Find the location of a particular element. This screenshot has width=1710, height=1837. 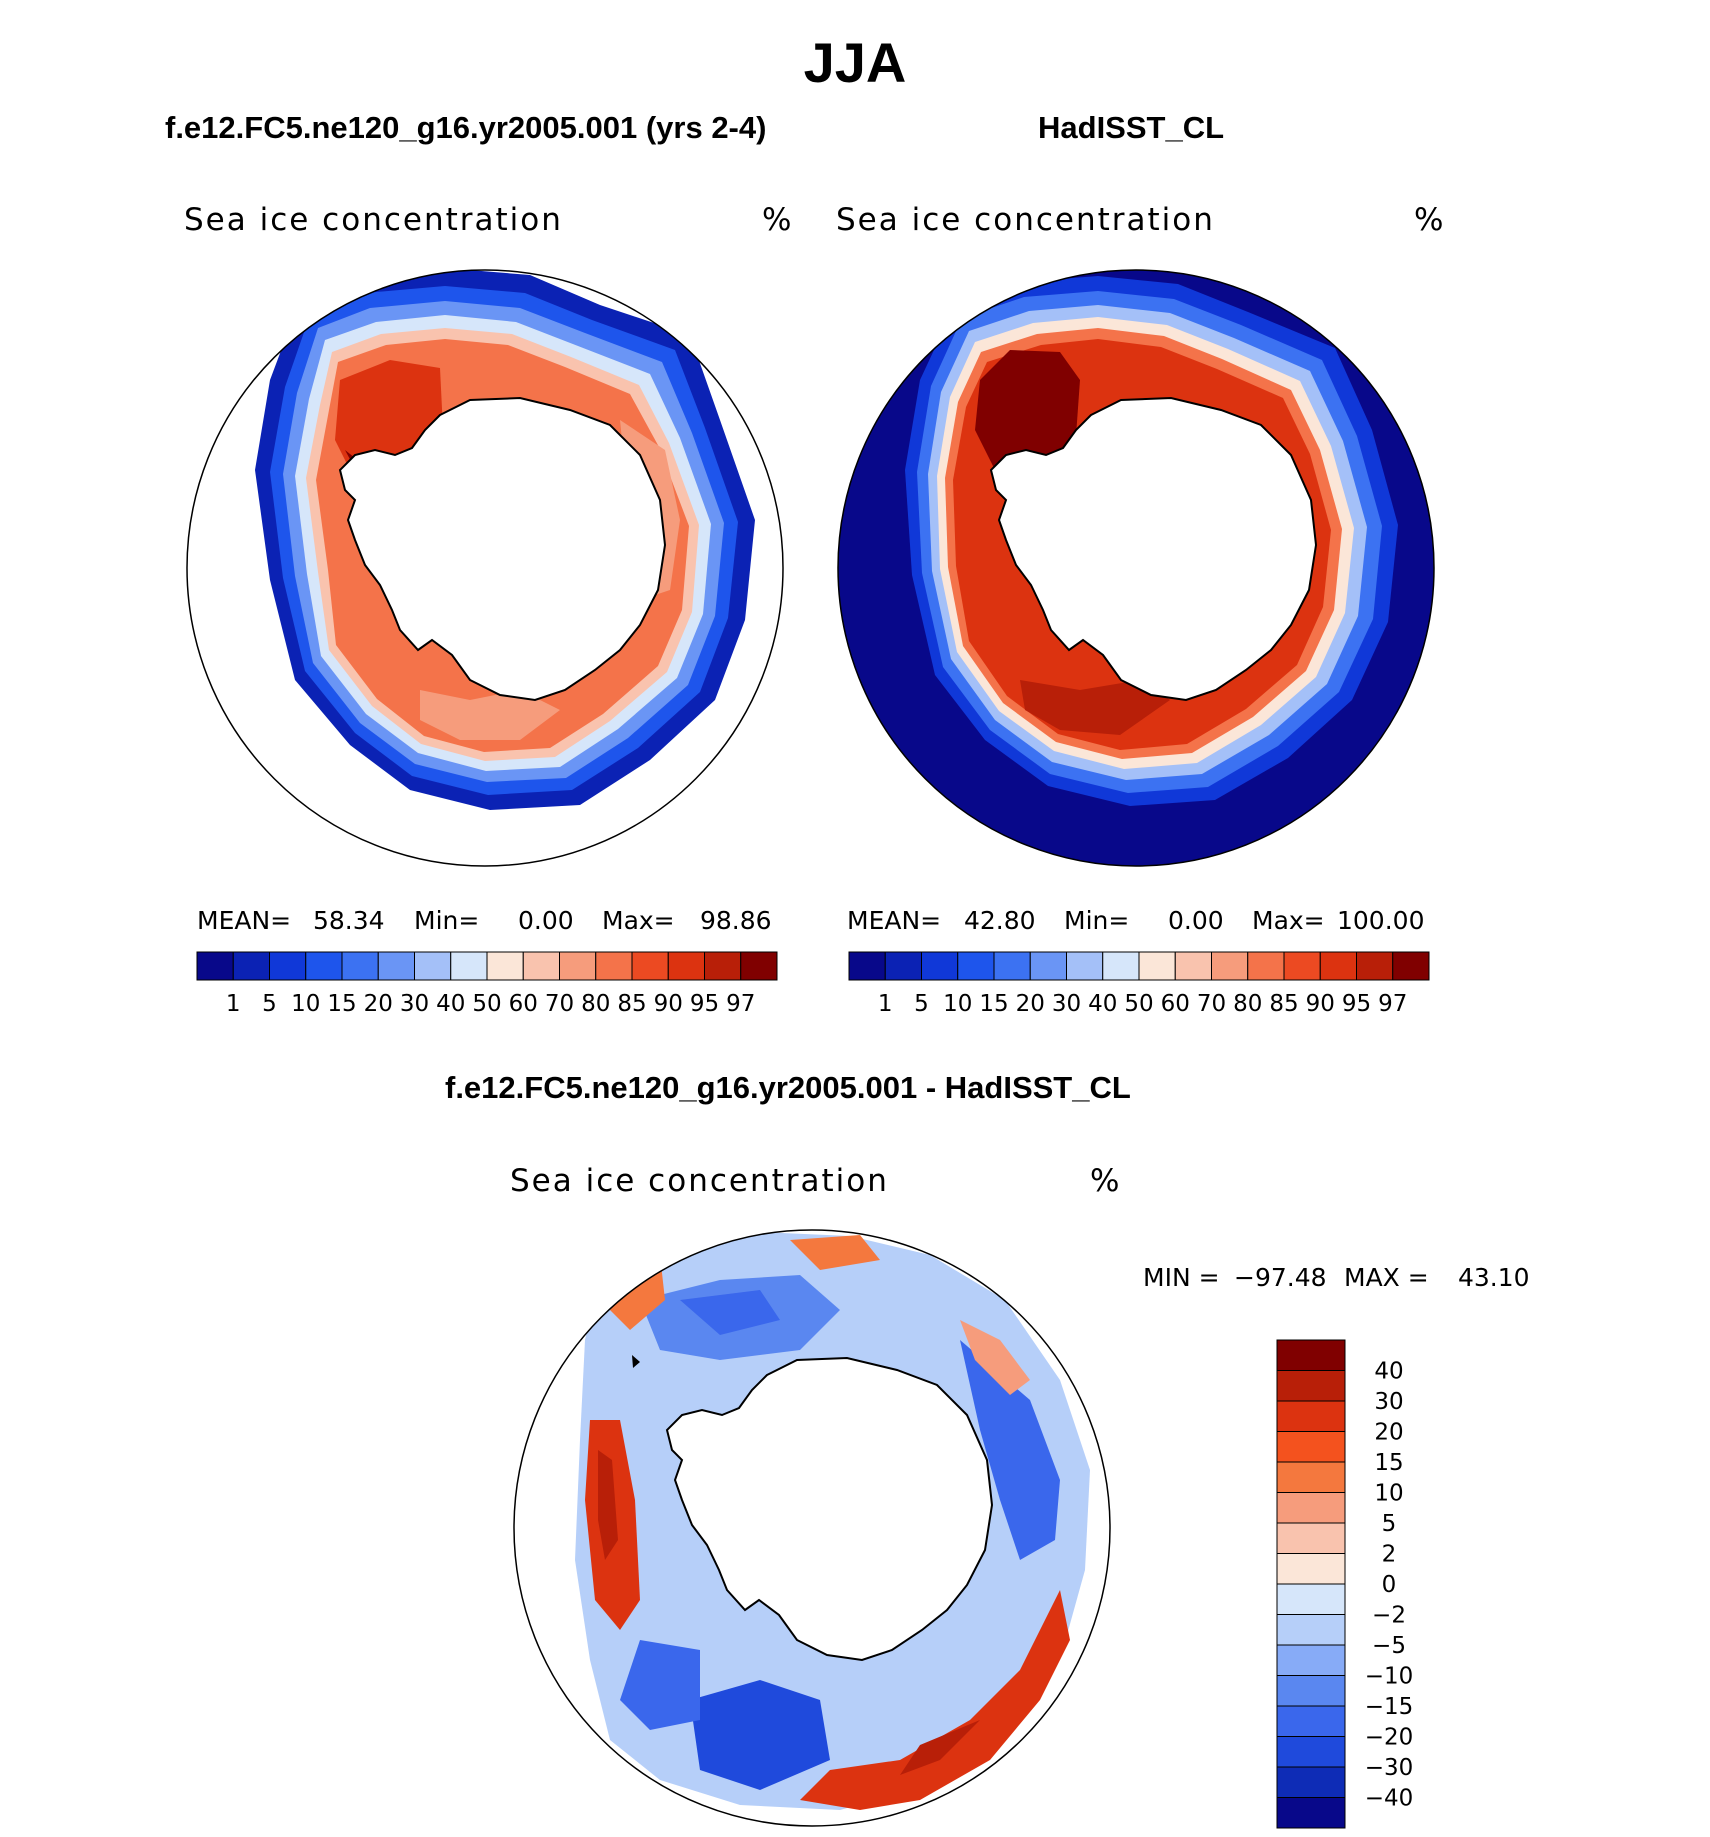

panel1-mean-label: MEAN= is located at coordinates (244, 920).